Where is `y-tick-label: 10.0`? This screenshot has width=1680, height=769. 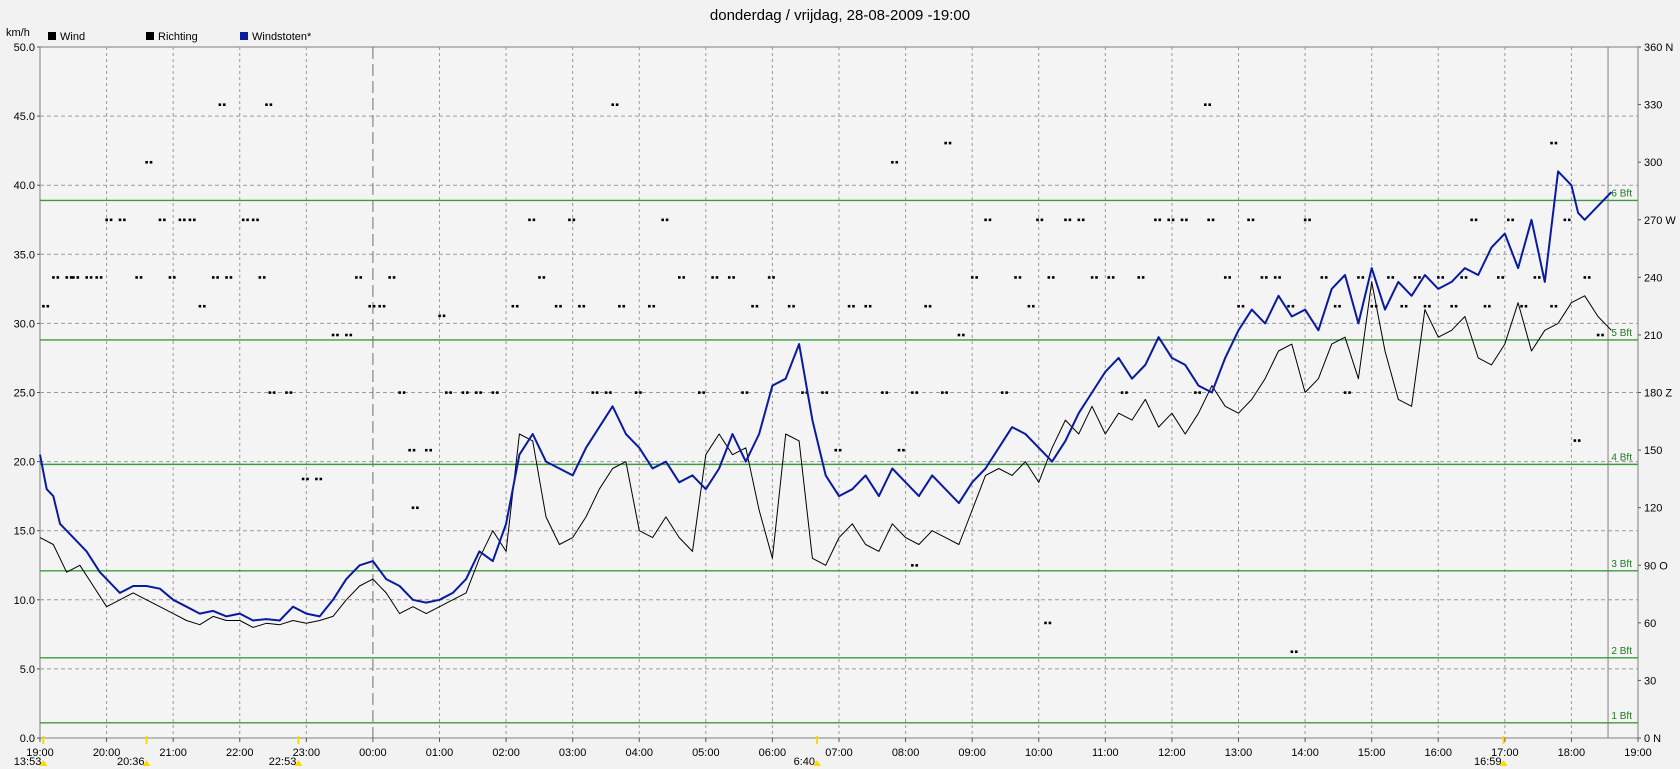
y-tick-label: 10.0 is located at coordinates (24, 601).